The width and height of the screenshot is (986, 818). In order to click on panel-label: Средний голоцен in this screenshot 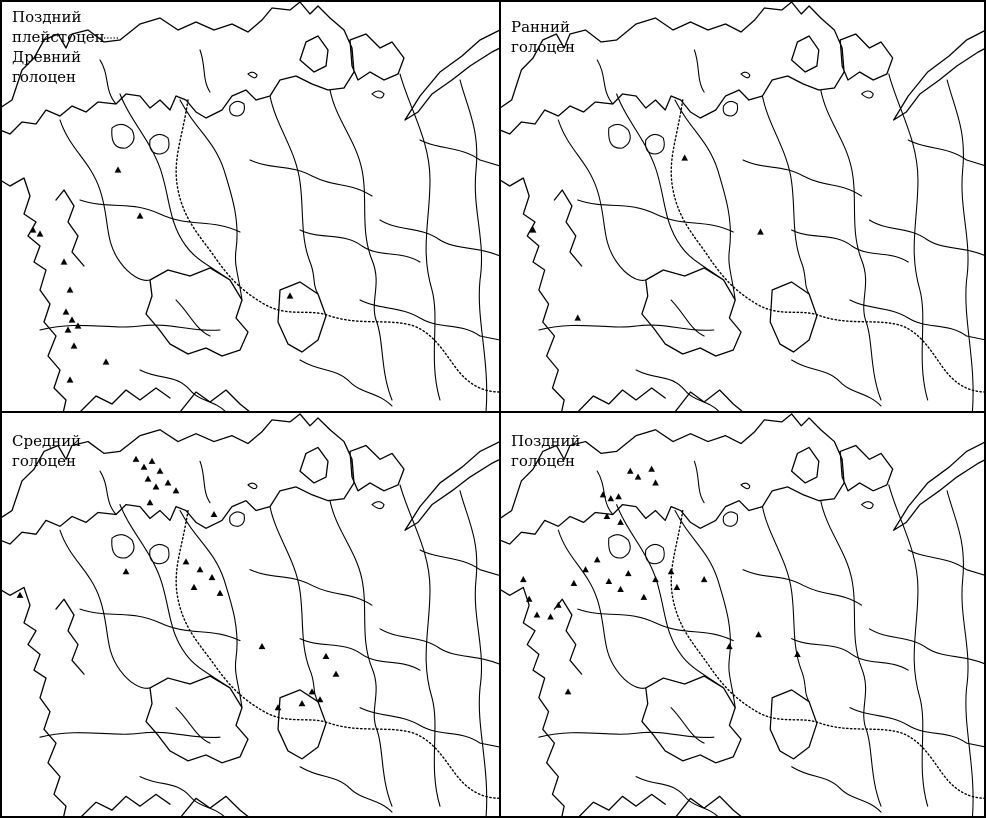, I will do `click(49, 451)`.